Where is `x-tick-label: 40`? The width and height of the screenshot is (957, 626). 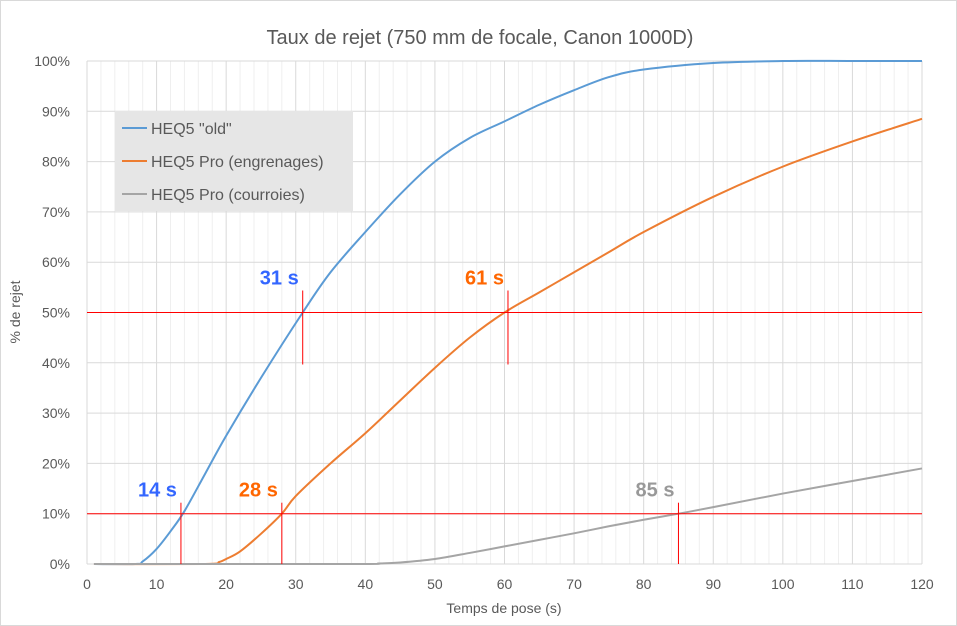 x-tick-label: 40 is located at coordinates (366, 584).